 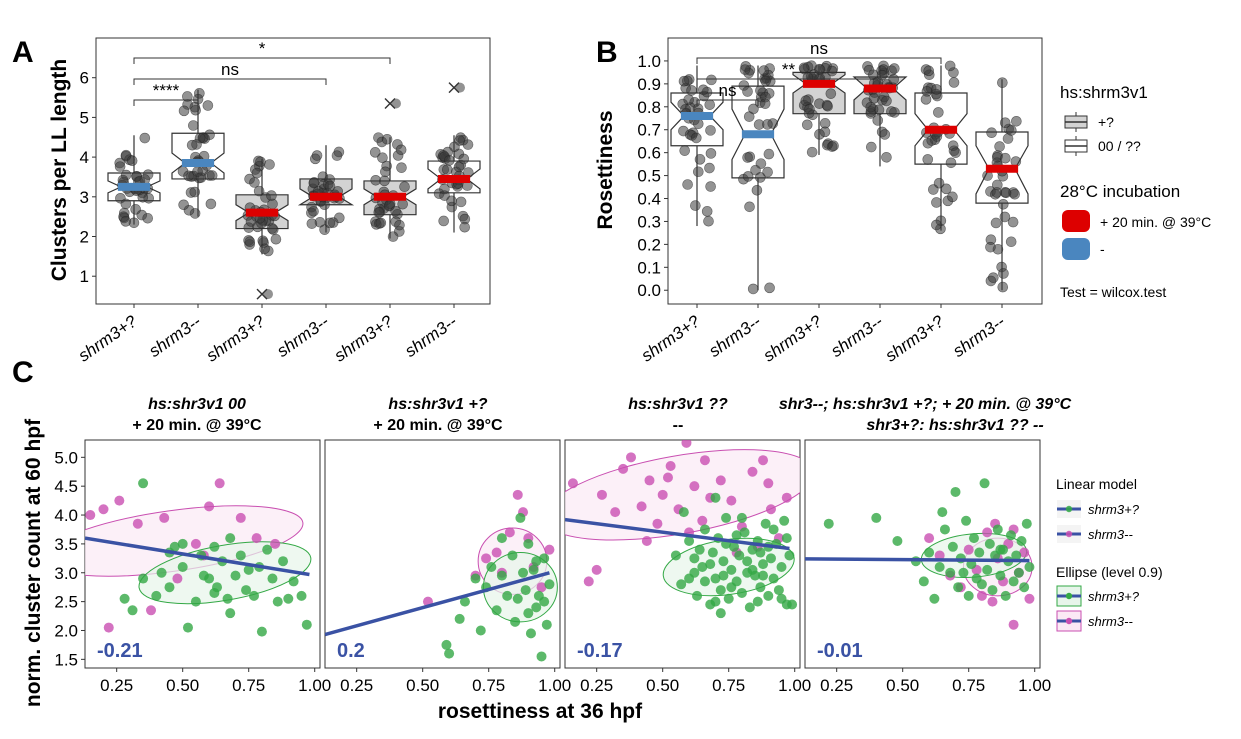 I want to click on outlier-point, so click(x=396, y=103).